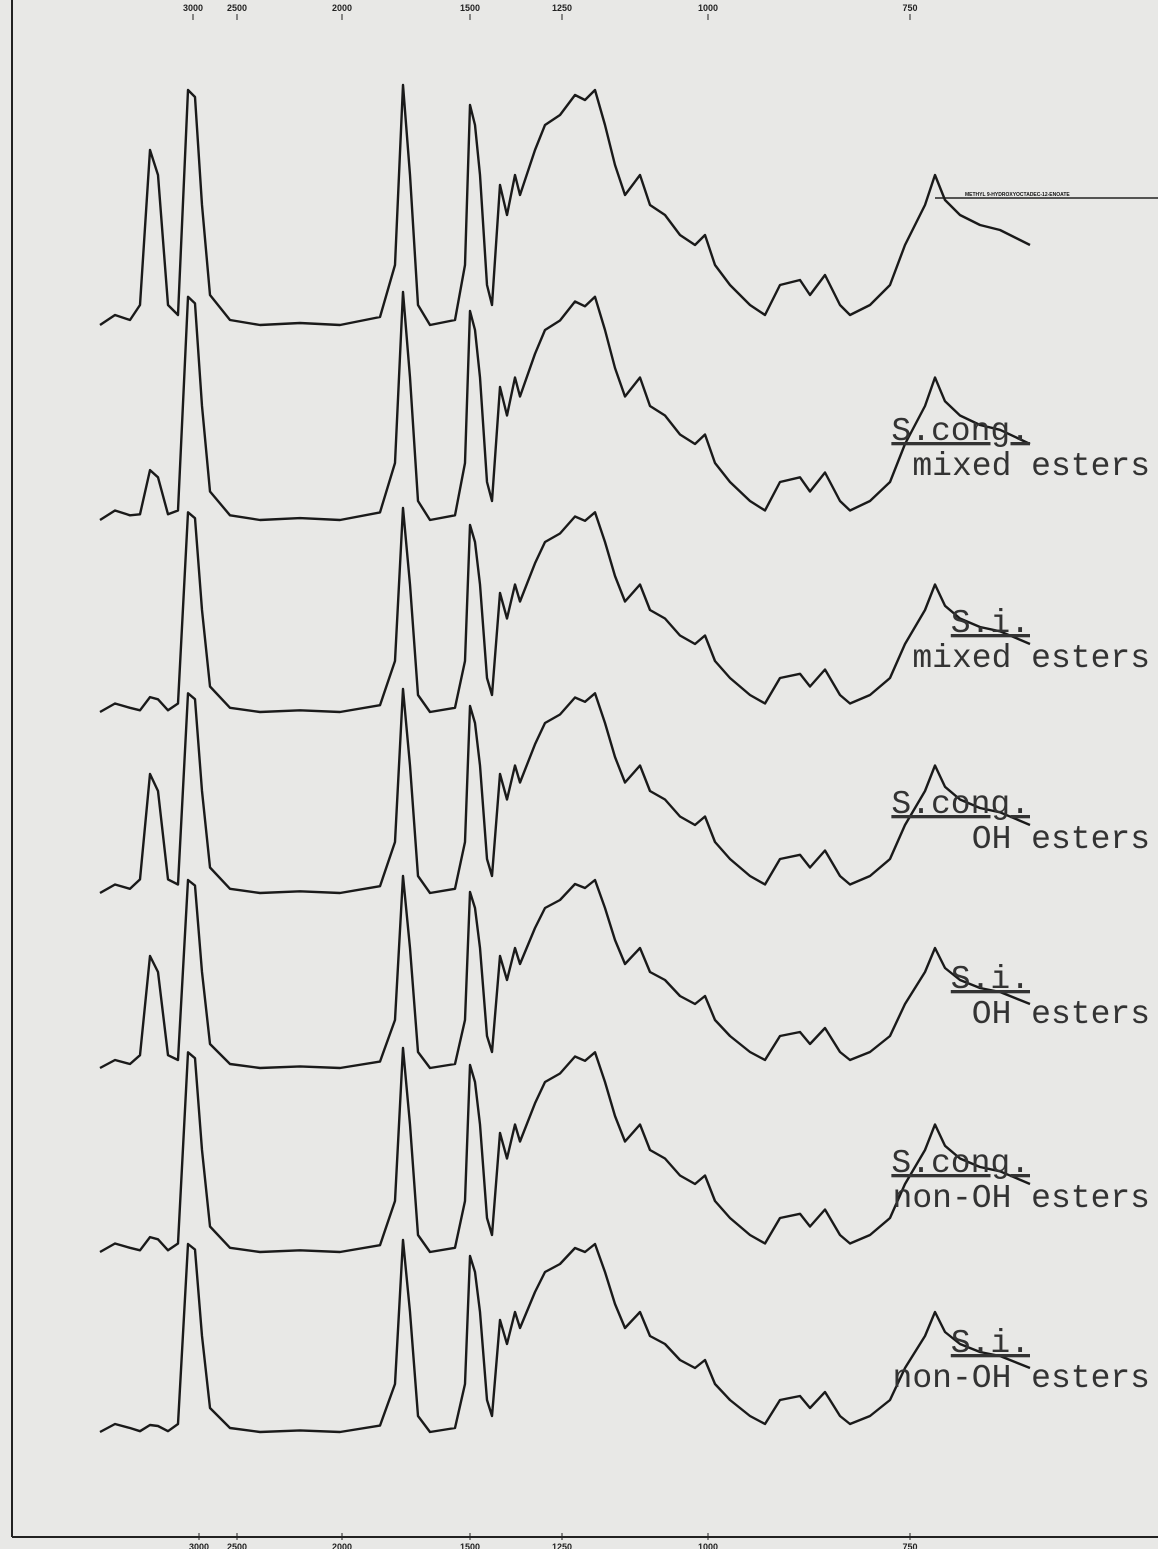 The height and width of the screenshot is (1549, 1158). What do you see at coordinates (237, 8) in the screenshot?
I see `top-tick-label: 2500` at bounding box center [237, 8].